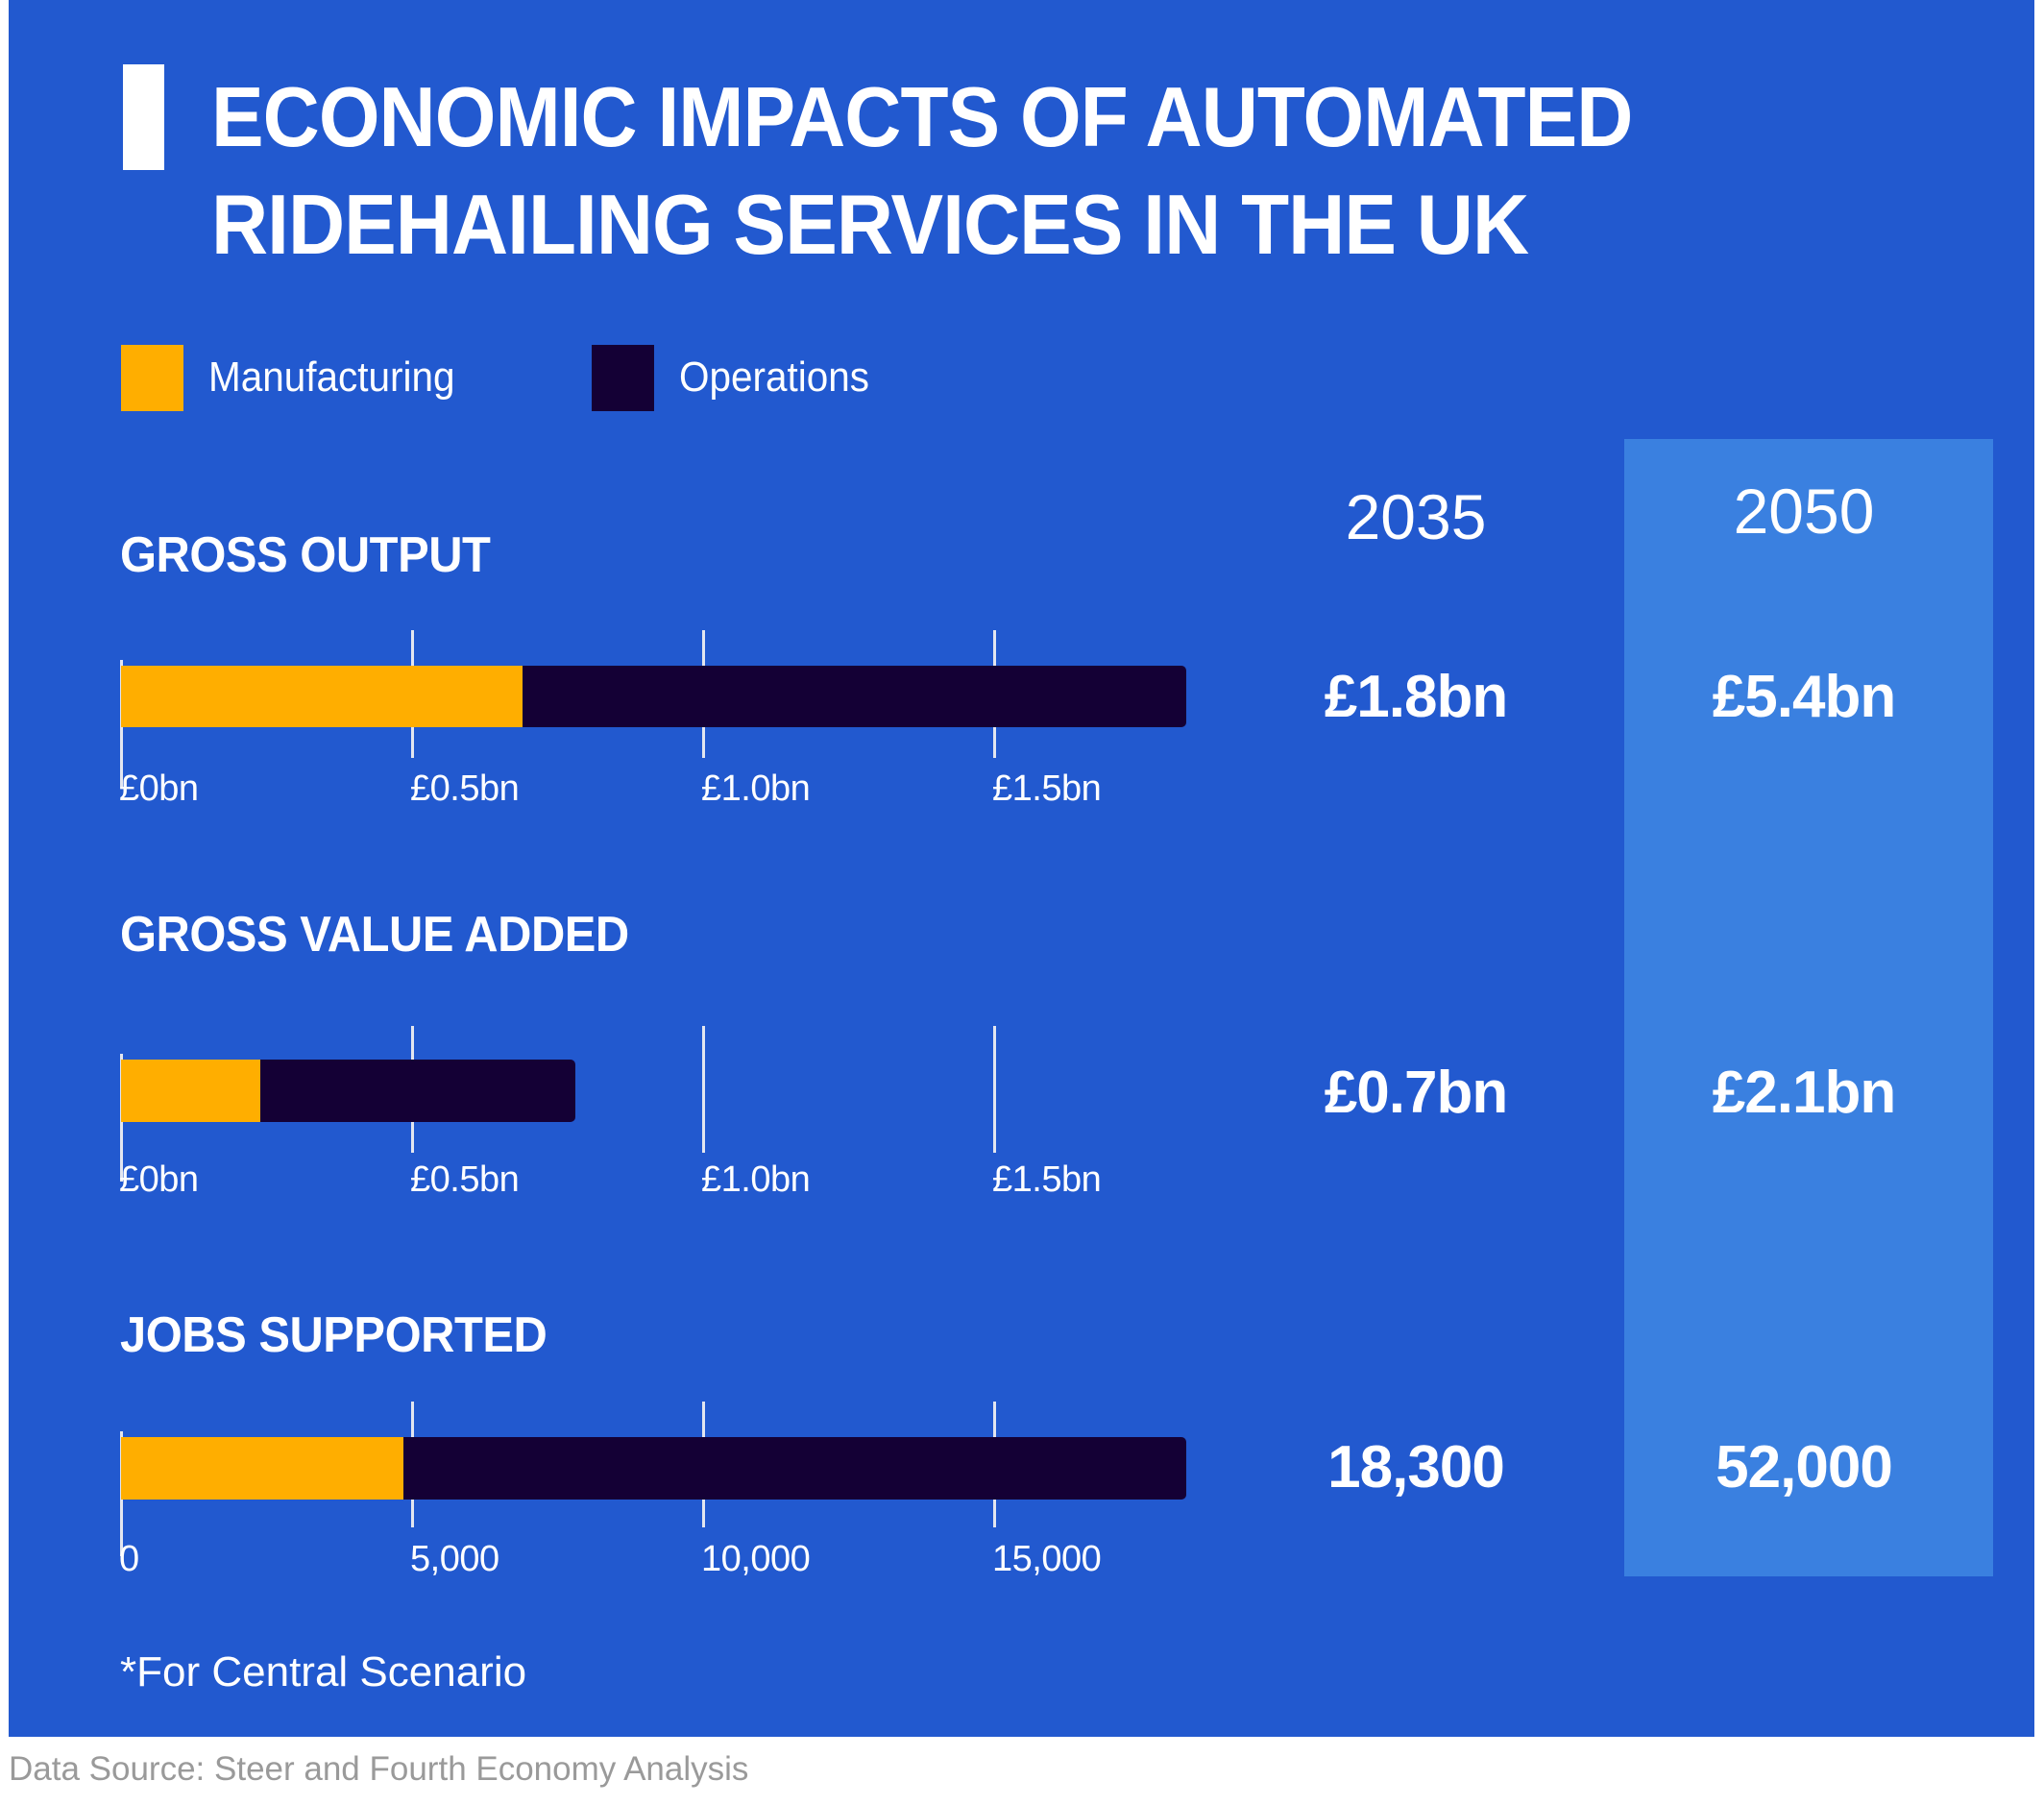  I want to click on year-header-2035: 2035, so click(1416, 516).